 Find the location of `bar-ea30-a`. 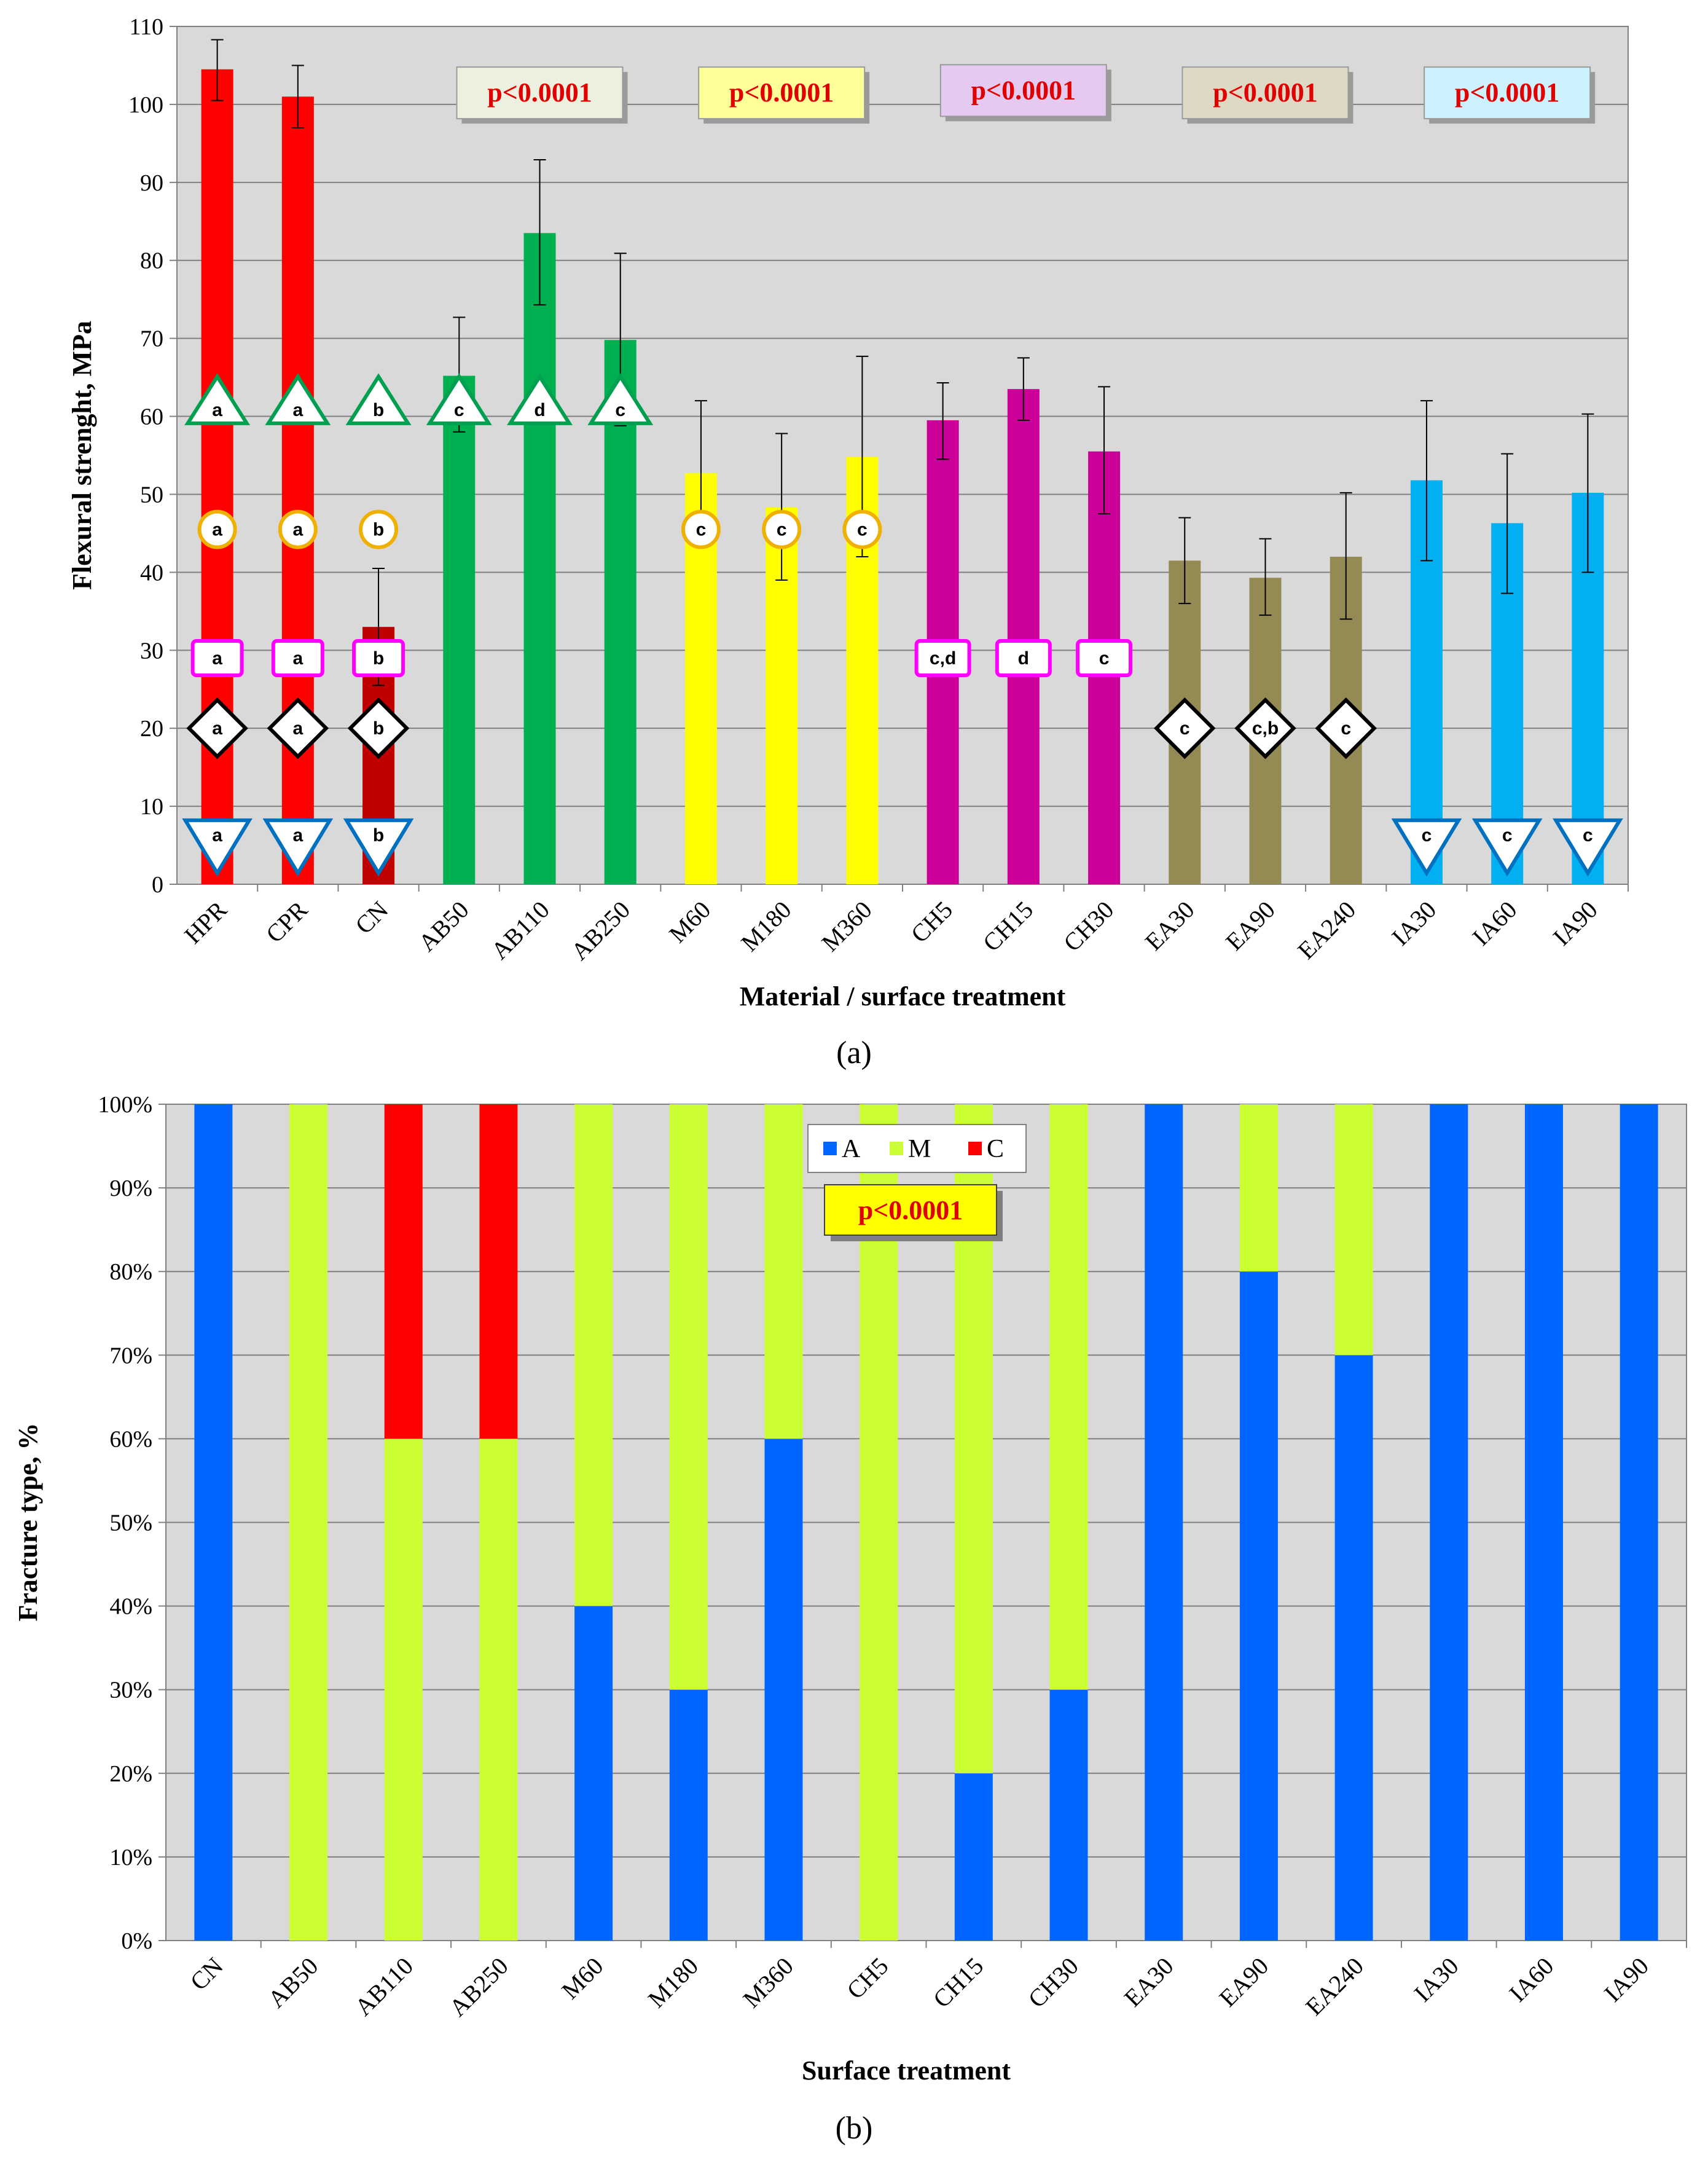

bar-ea30-a is located at coordinates (1164, 1522).